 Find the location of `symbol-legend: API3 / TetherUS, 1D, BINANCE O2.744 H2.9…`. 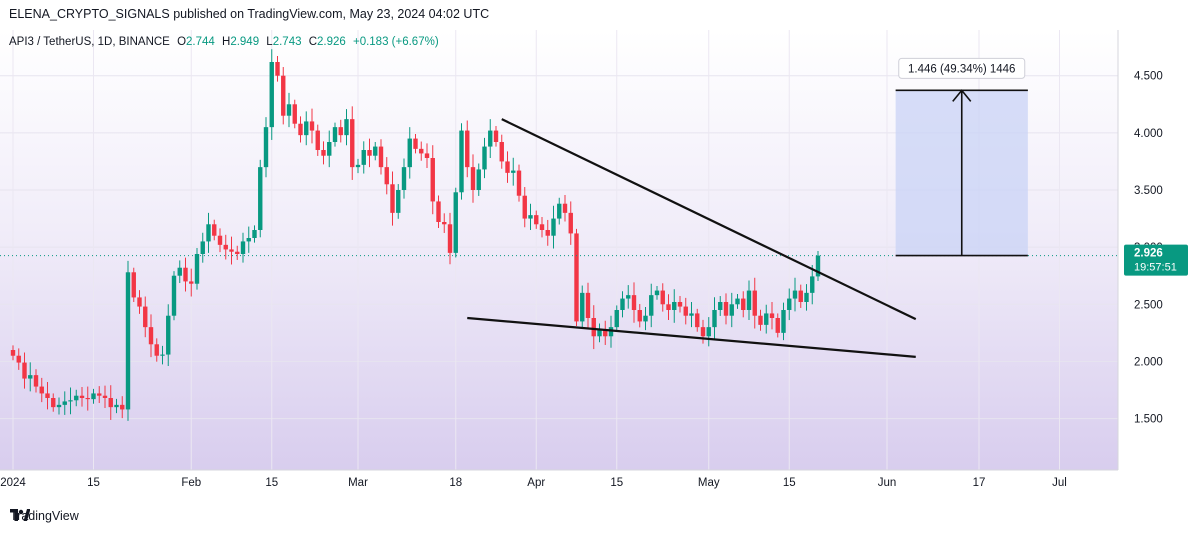

symbol-legend: API3 / TetherUS, 1D, BINANCE O2.744 H2.9… is located at coordinates (224, 42).